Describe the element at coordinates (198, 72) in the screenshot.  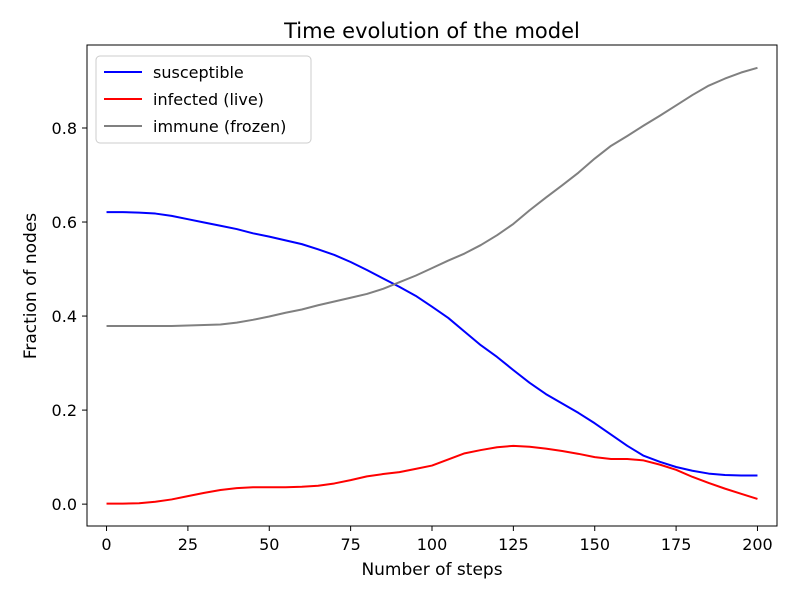
I see `legend-label-0: susceptible` at that location.